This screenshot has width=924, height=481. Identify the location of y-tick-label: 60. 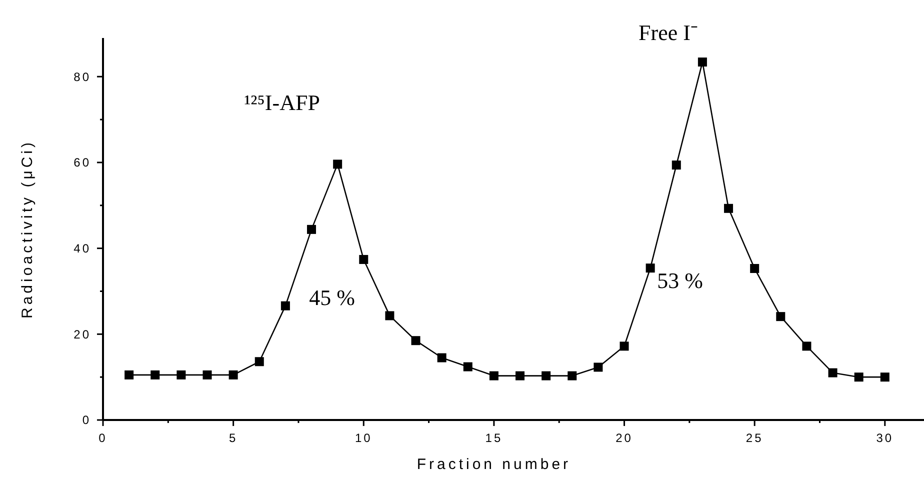
(82, 163).